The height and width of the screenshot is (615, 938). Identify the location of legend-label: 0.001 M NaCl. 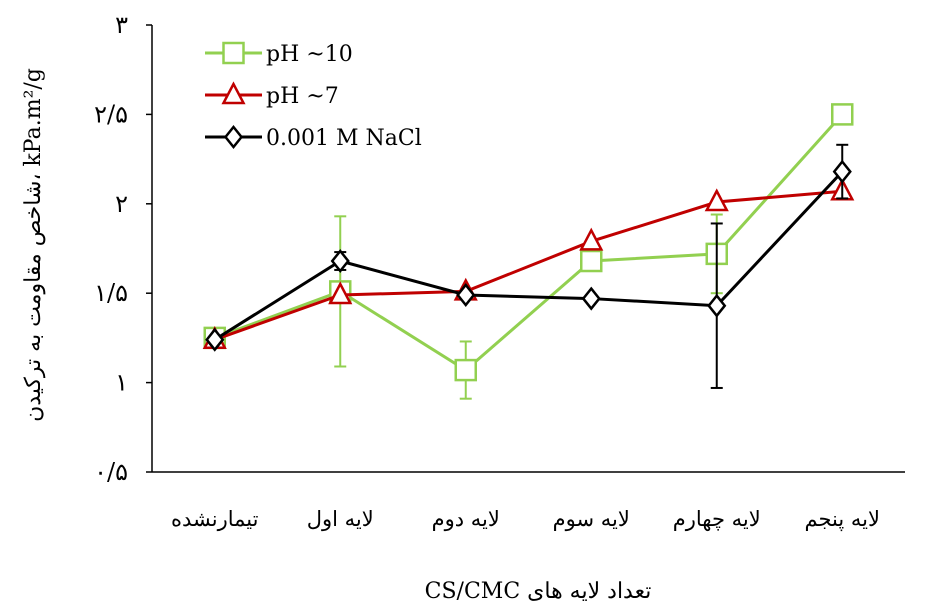
(344, 138).